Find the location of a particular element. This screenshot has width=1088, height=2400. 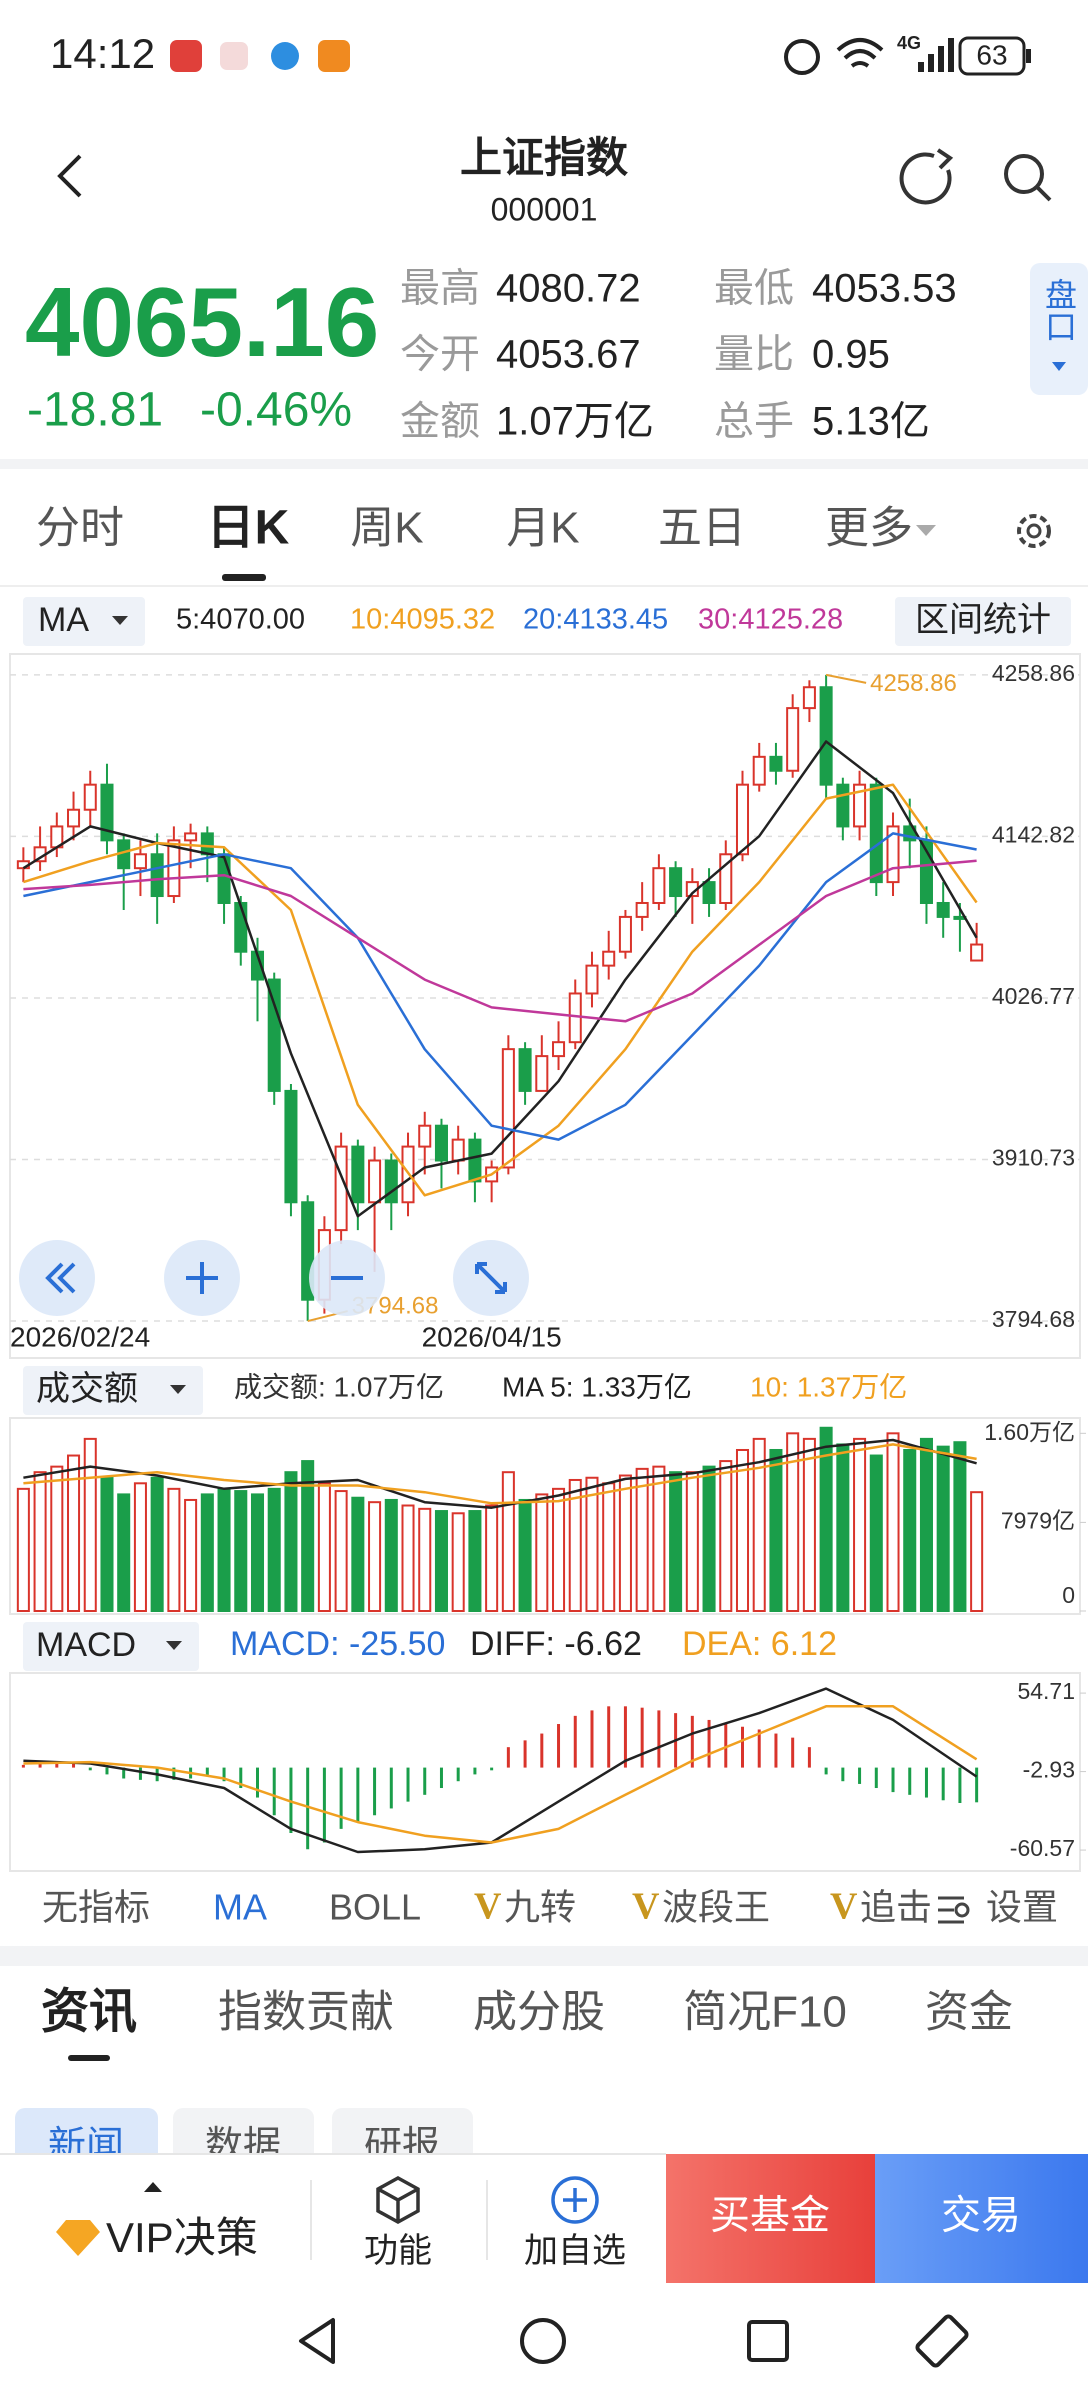

volume-selector-label: 成交额 is located at coordinates (87, 1389).